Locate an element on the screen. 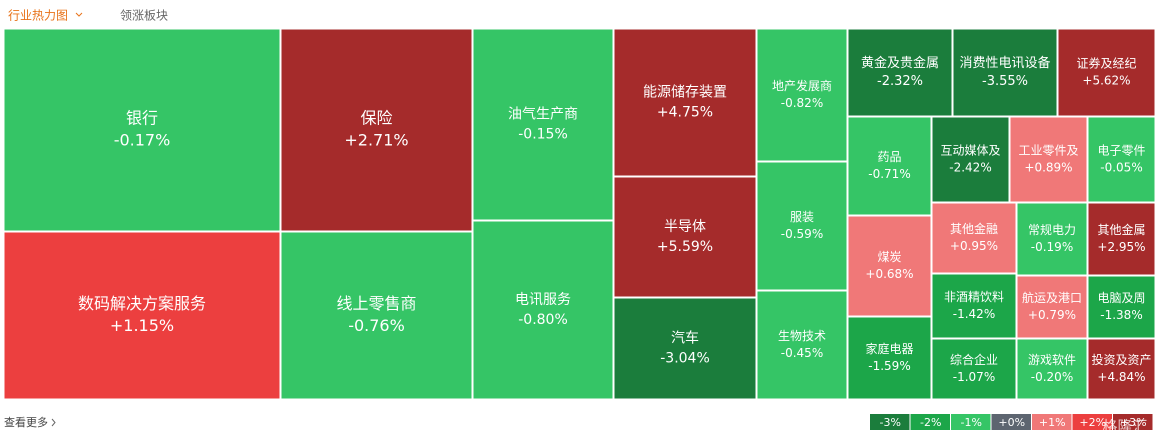 The width and height of the screenshot is (1173, 448). more-arrow is located at coordinates (53, 422).